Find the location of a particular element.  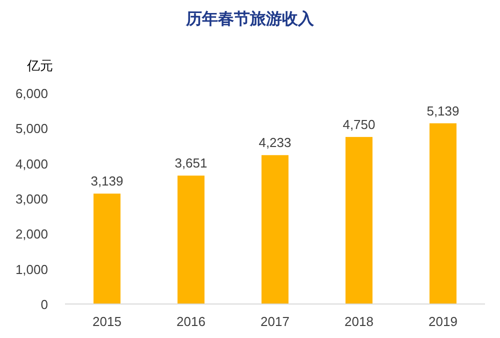

y-axis-title: 亿元 is located at coordinates (39, 65).